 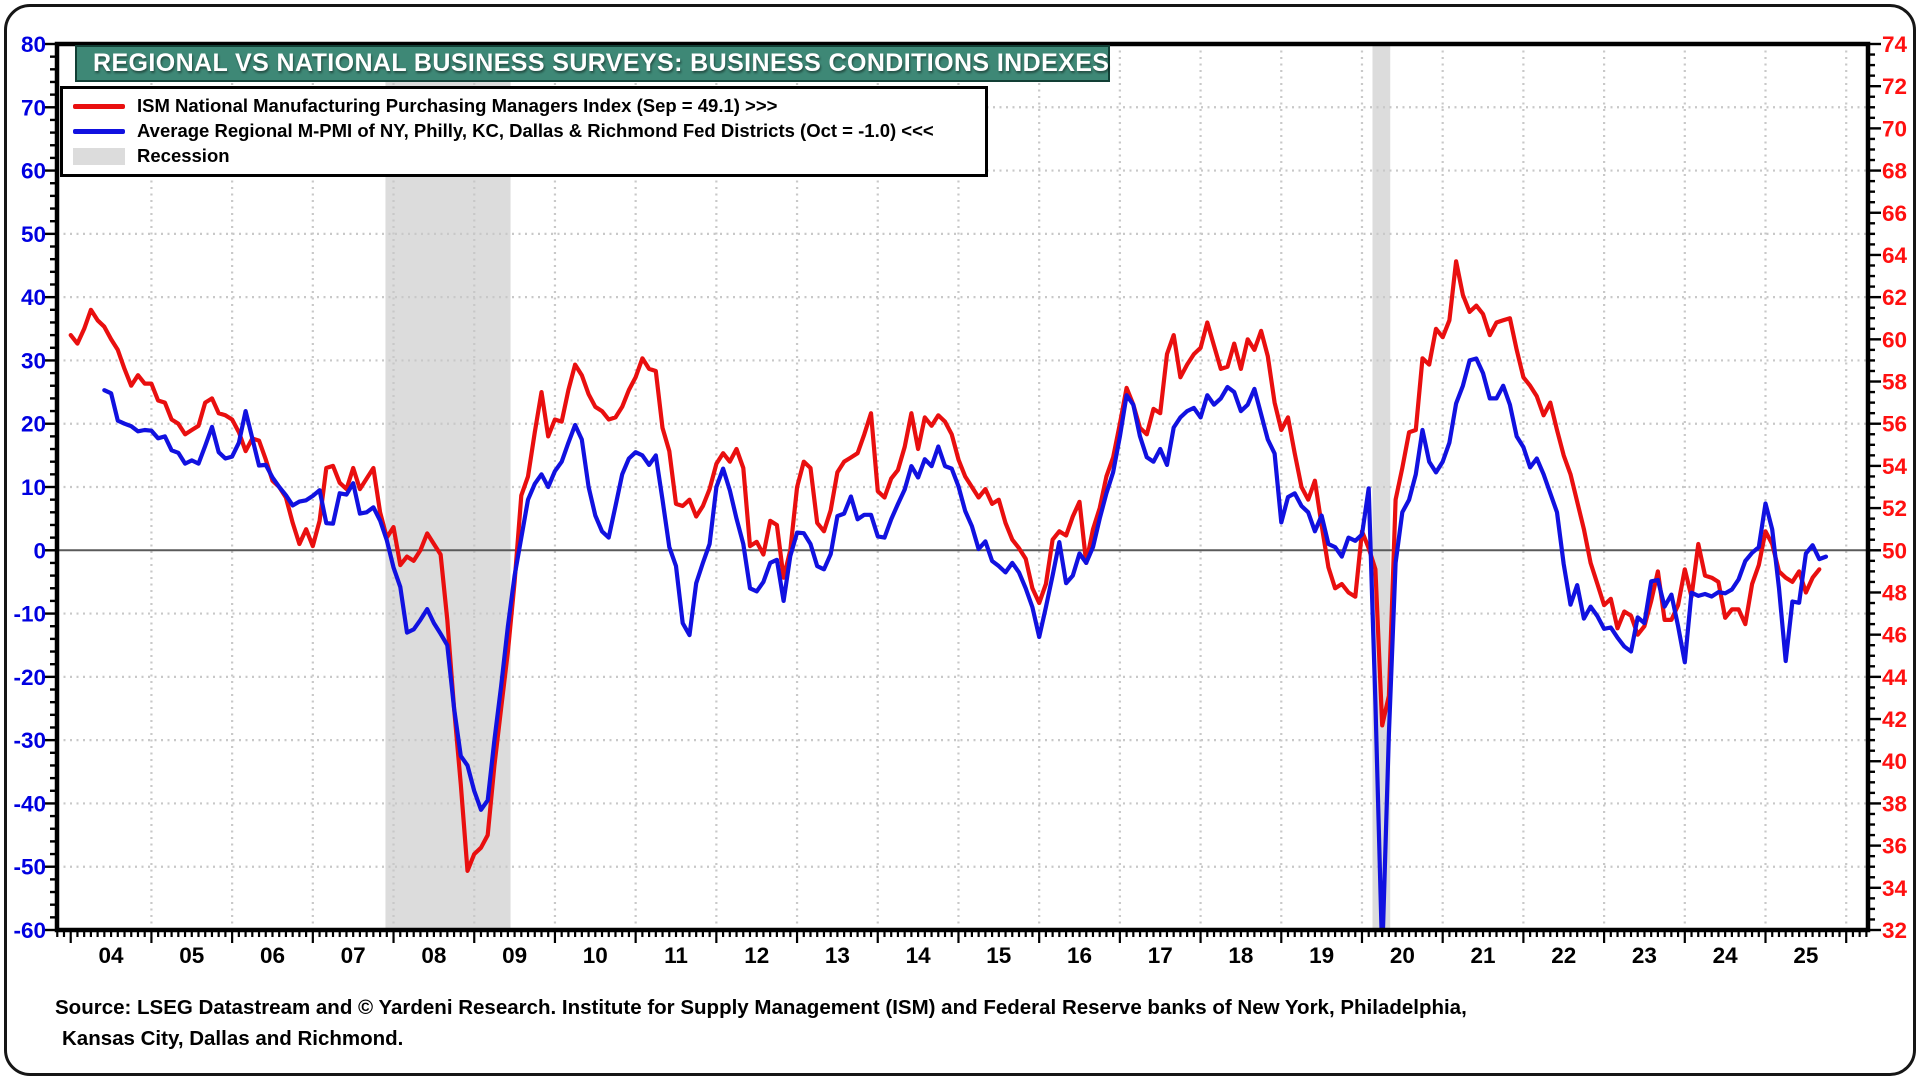 I want to click on left-axis-label: 20, so click(x=33, y=424).